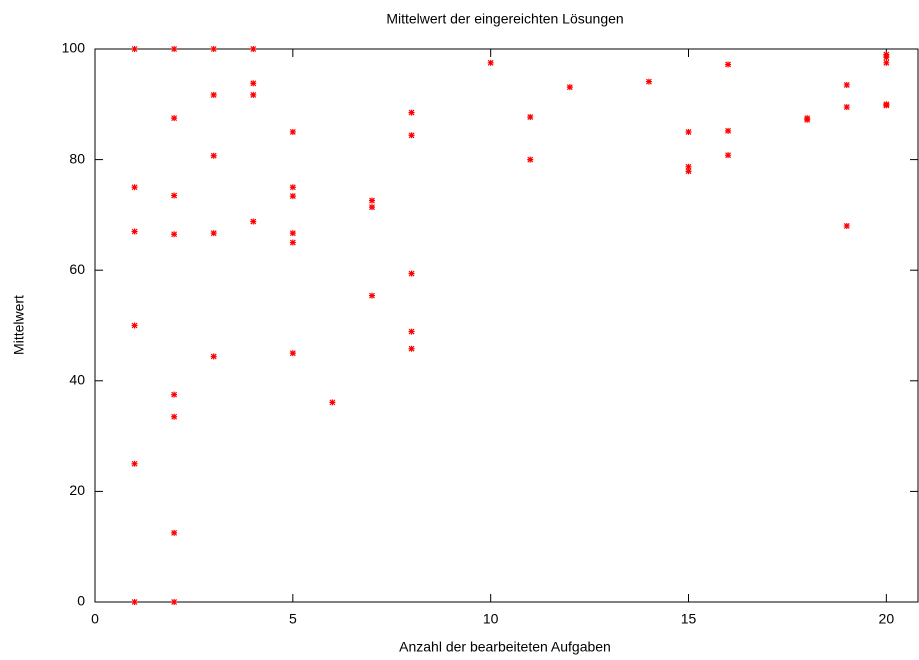 This screenshot has height=660, width=919. I want to click on chart-title: Mittelwert der eingereichten Lösungen, so click(504, 19).